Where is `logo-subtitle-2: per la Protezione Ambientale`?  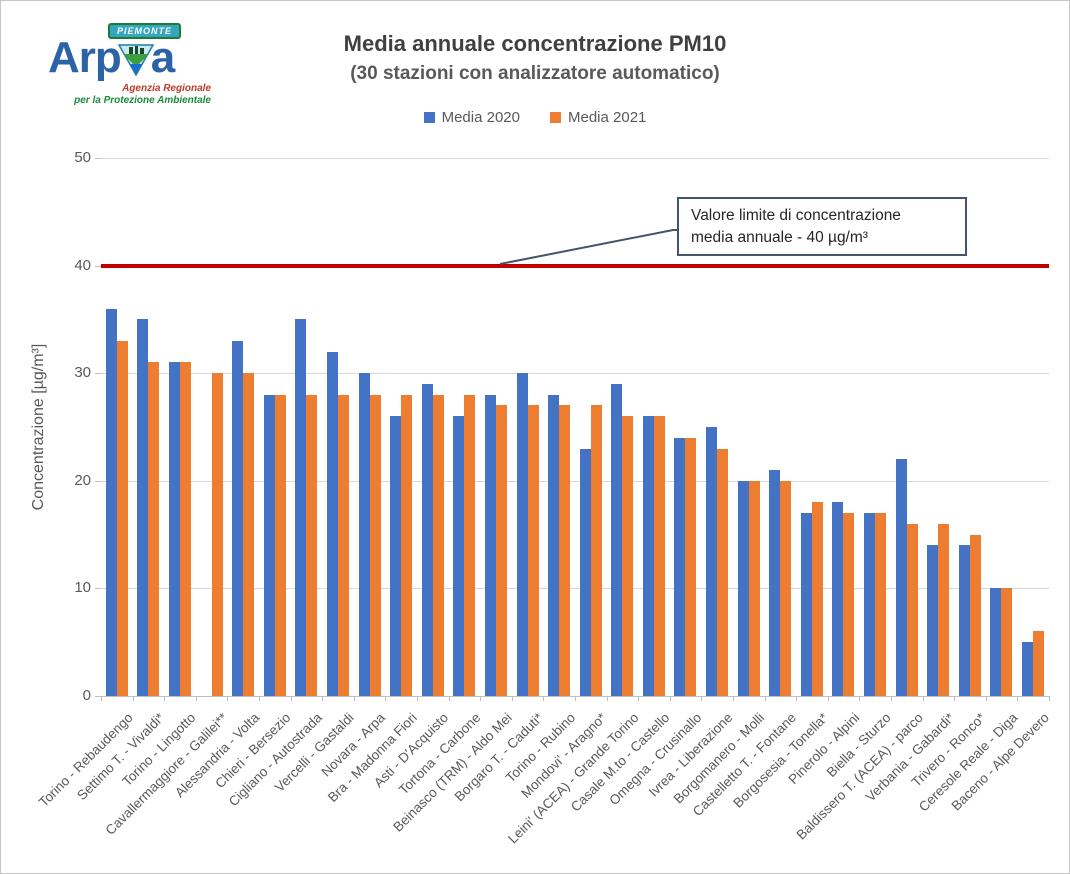 logo-subtitle-2: per la Protezione Ambientale is located at coordinates (142, 100).